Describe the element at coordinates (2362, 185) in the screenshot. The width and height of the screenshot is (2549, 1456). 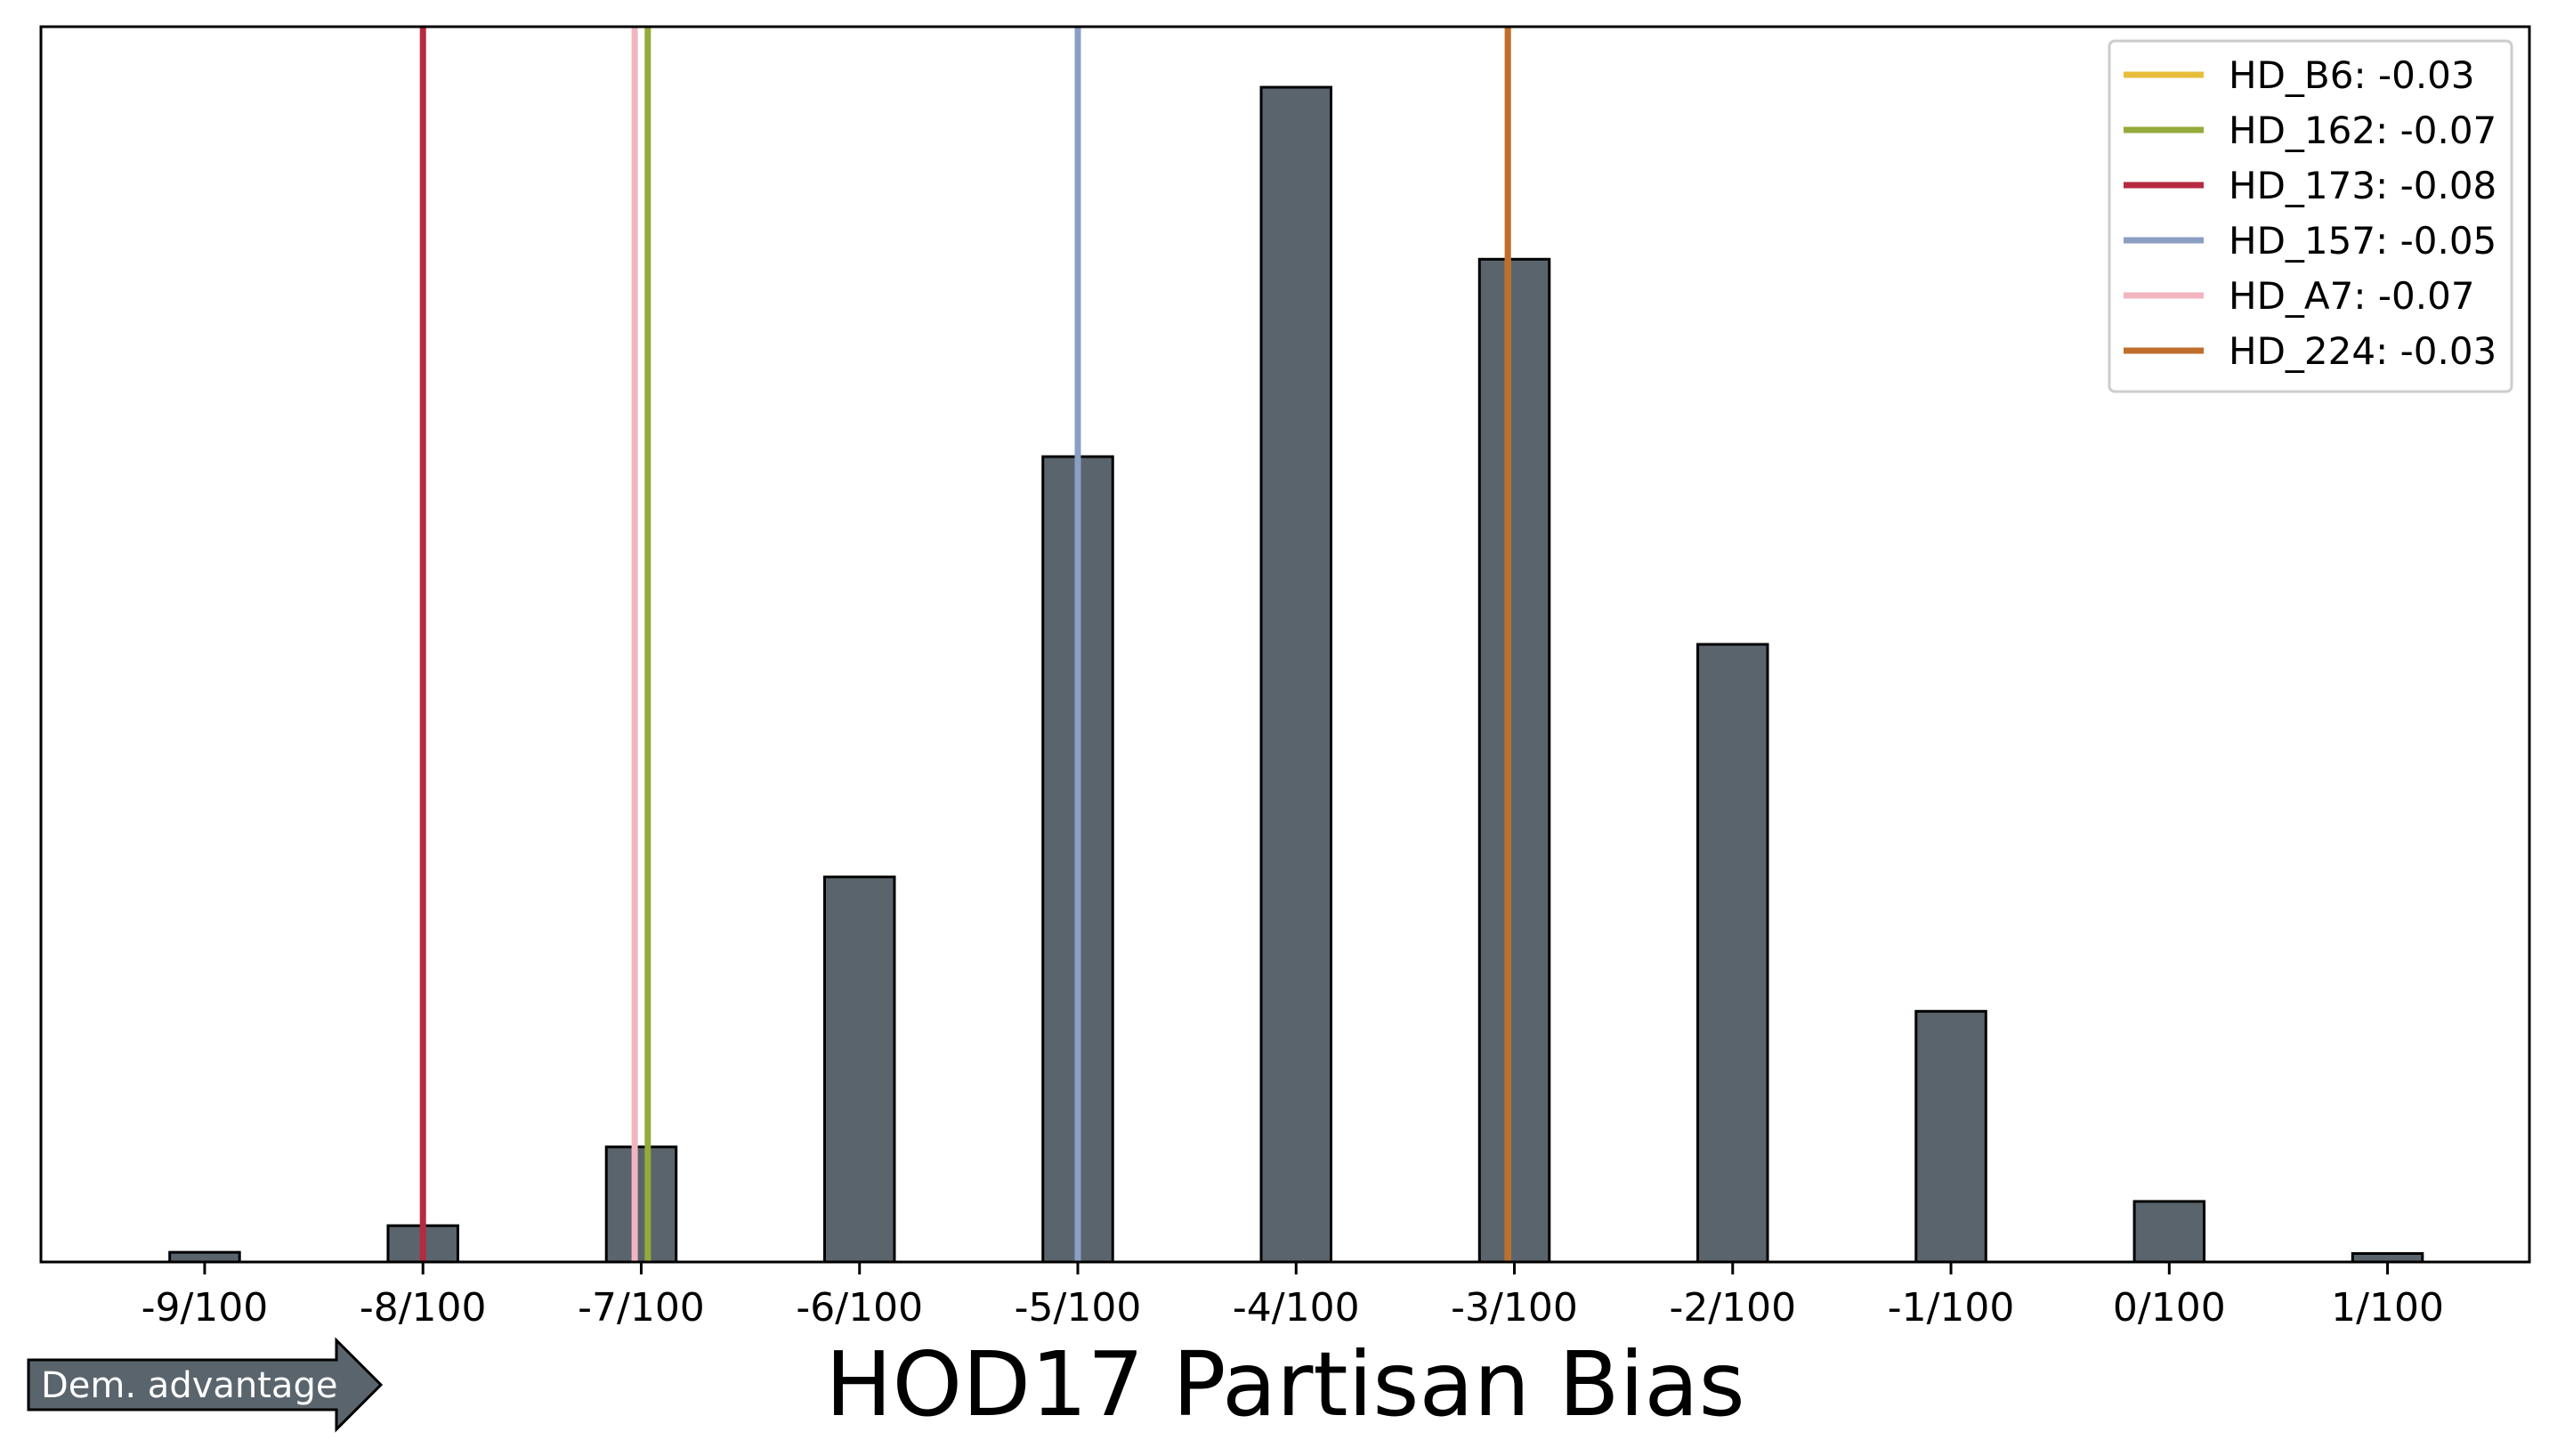
I see `legend-label: HD_173: -0.08` at that location.